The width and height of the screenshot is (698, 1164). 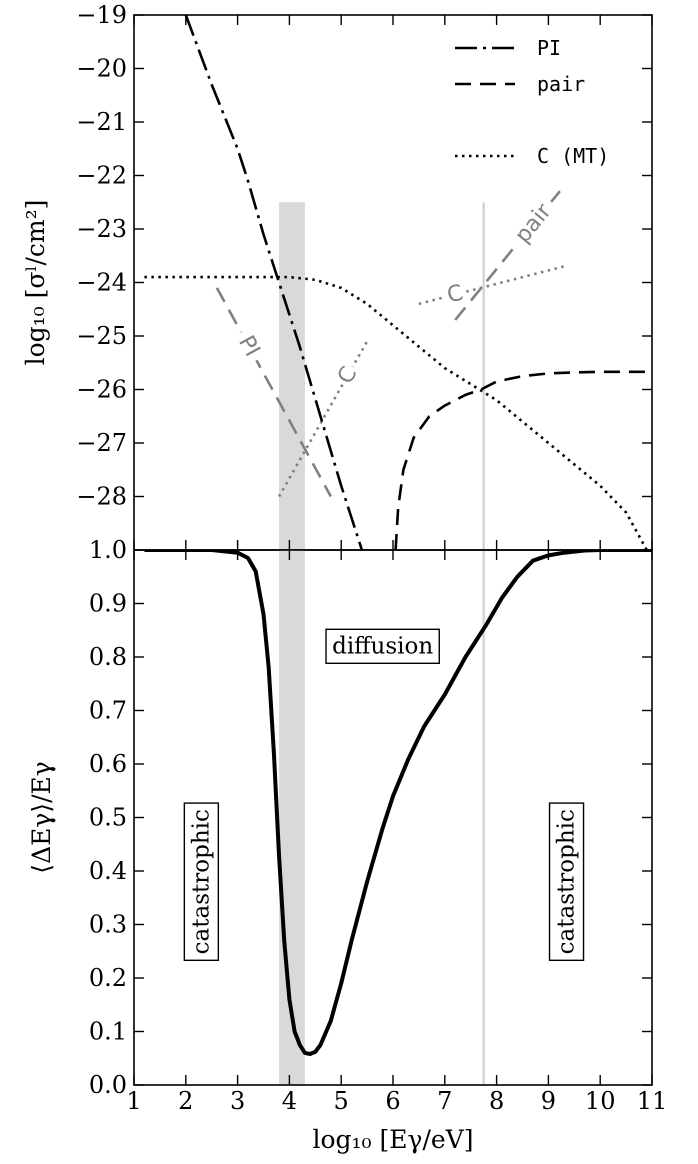 I want to click on y-tick-label: −22, so click(x=101, y=176).